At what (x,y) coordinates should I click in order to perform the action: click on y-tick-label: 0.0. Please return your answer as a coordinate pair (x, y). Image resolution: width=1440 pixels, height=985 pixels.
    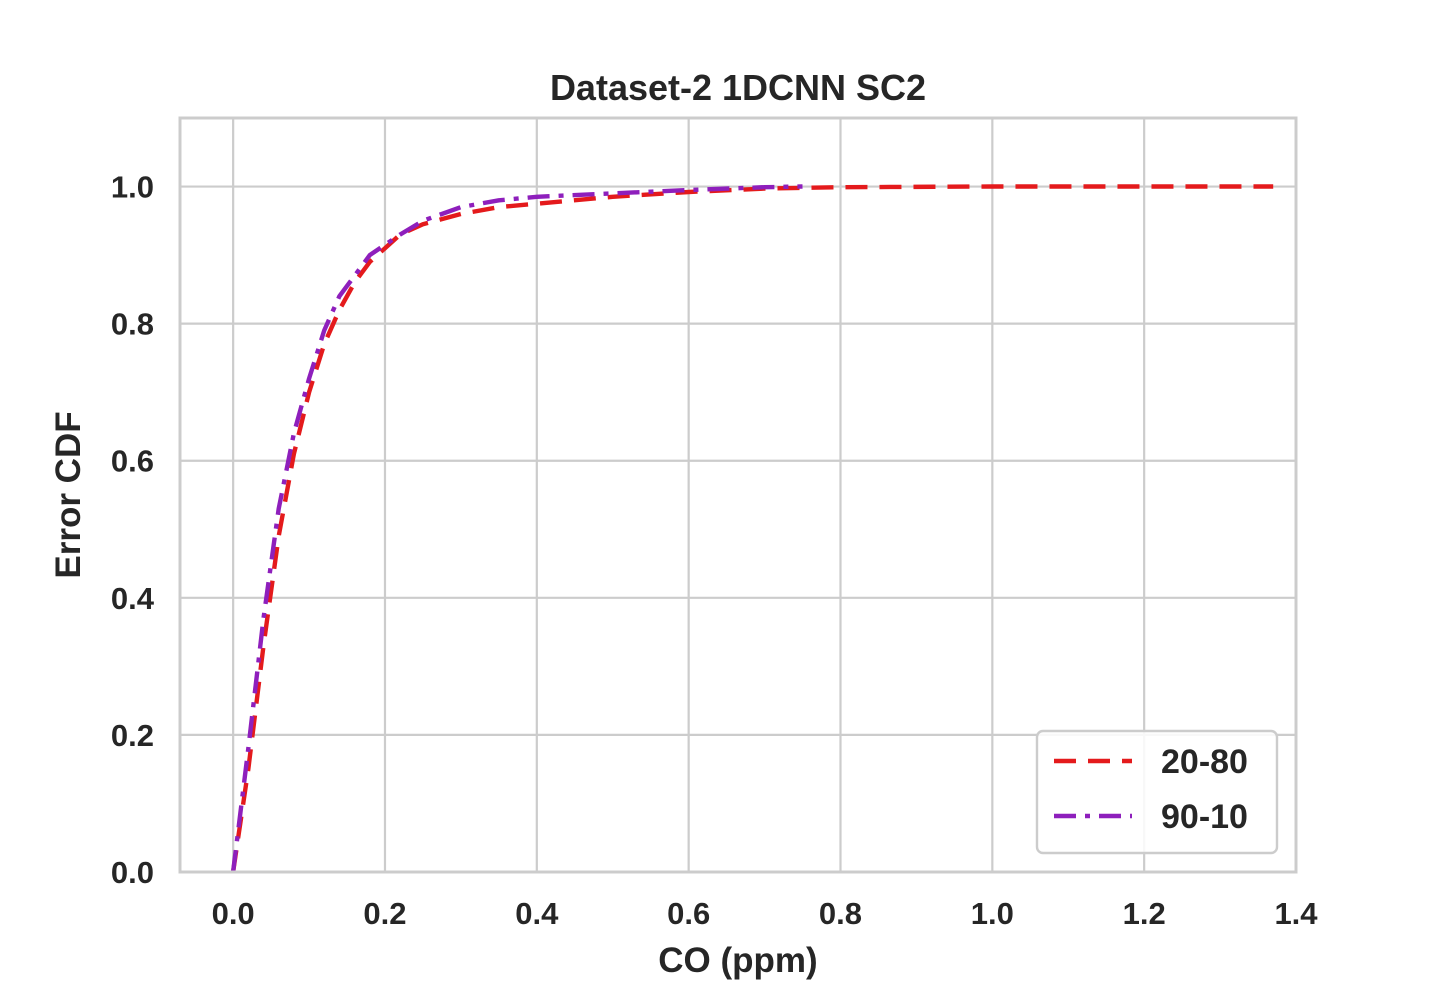
    Looking at the image, I should click on (132, 872).